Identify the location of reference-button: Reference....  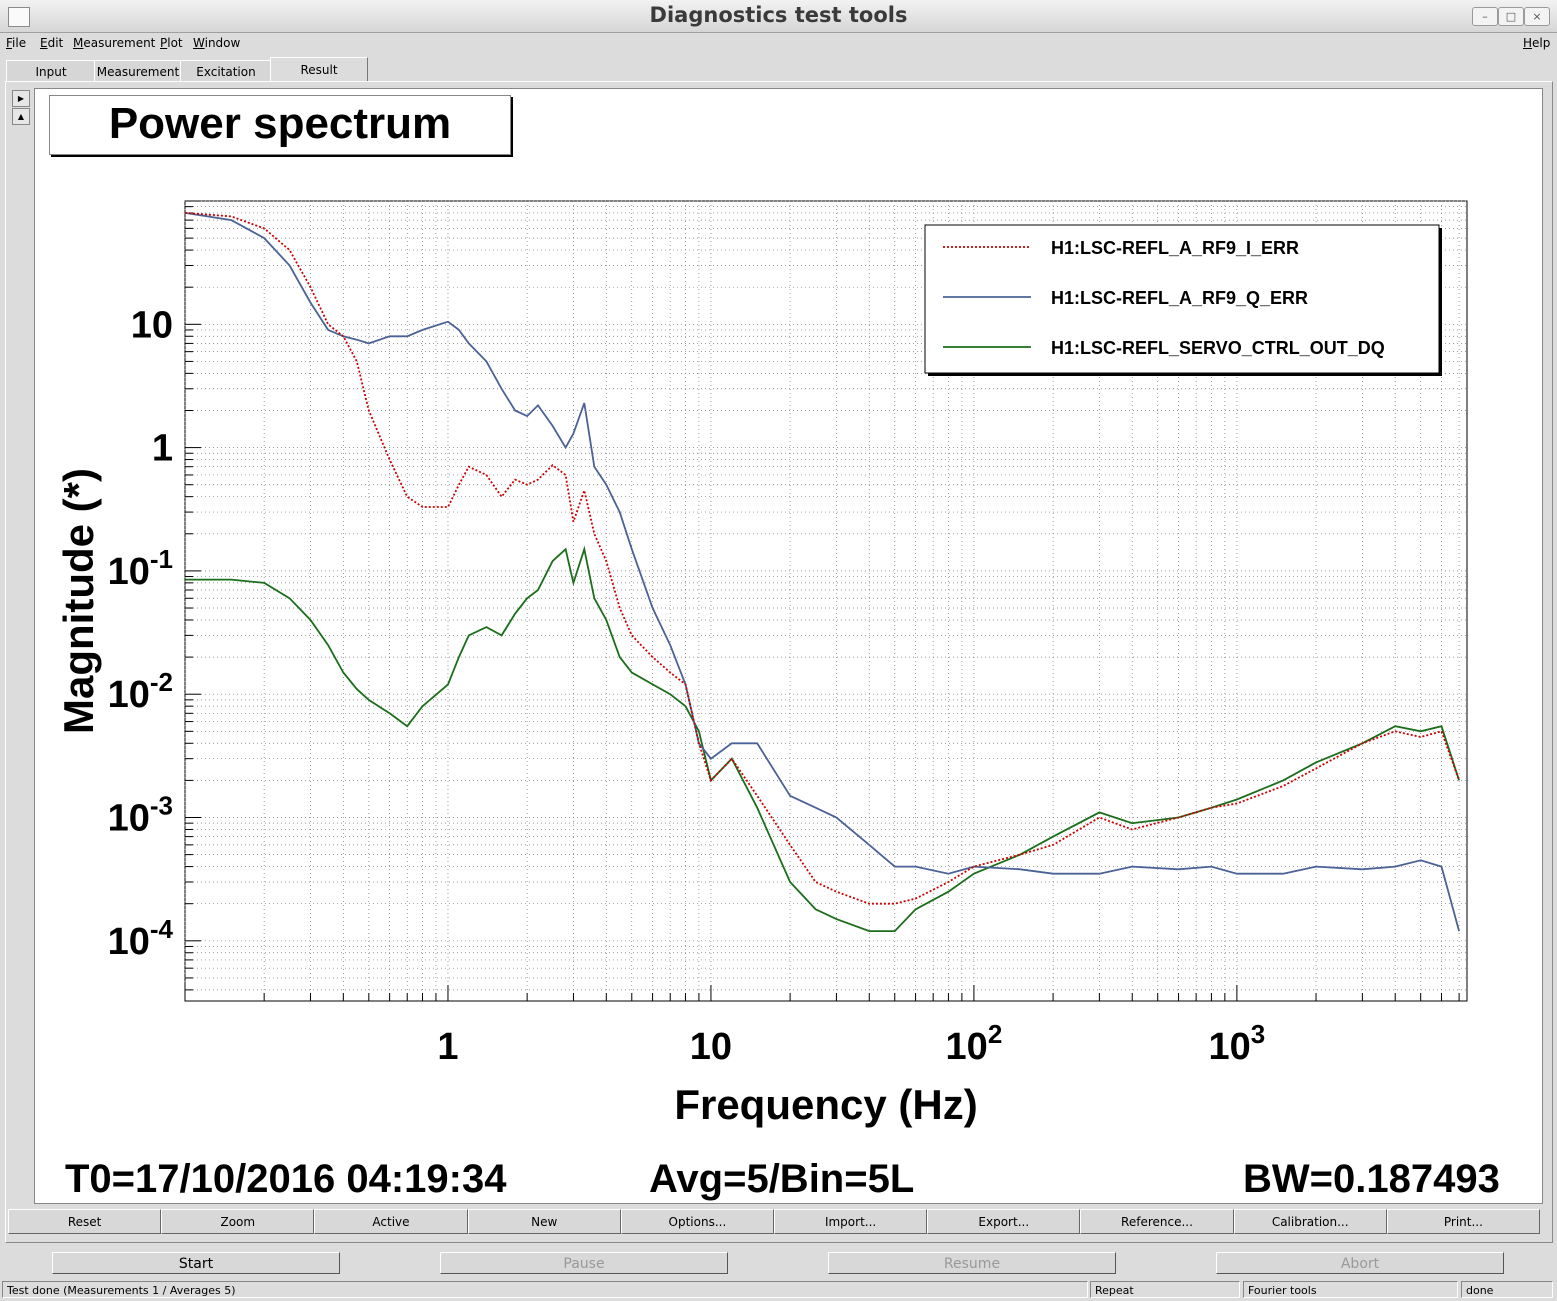
(1157, 1221).